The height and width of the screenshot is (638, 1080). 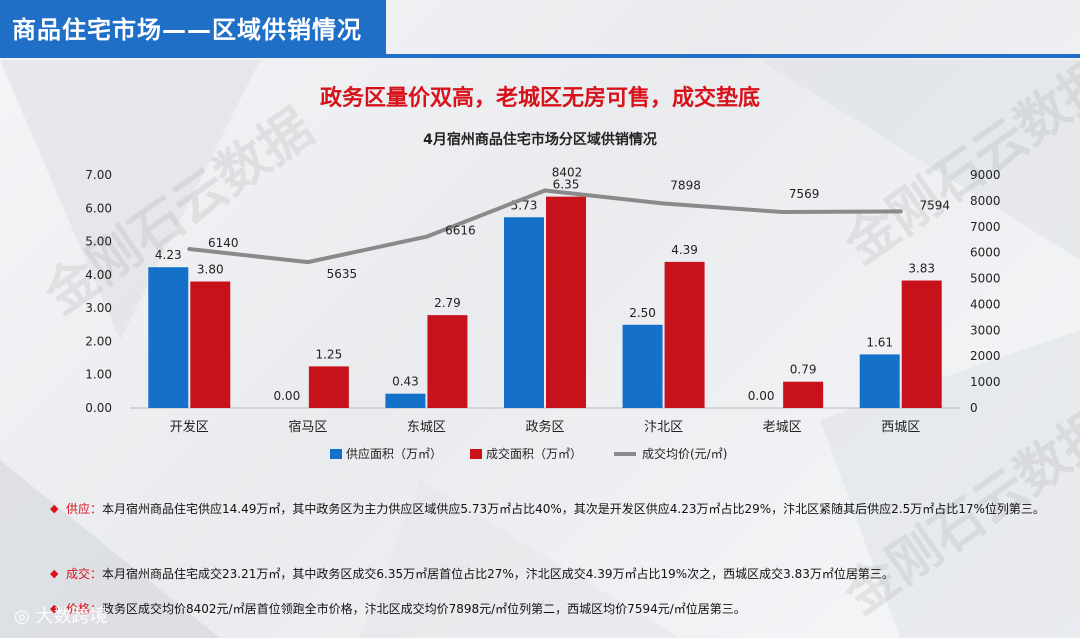 What do you see at coordinates (879, 342) in the screenshot?
I see `bar-data-label: 1.61` at bounding box center [879, 342].